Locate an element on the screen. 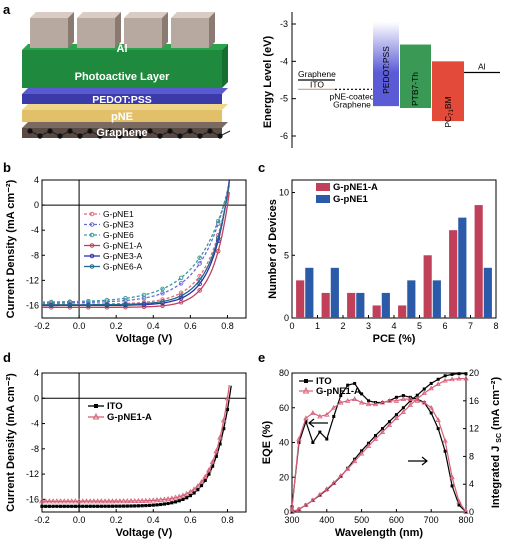 This screenshot has height=550, width=507. x-tick-label: 0.4 is located at coordinates (153, 520).